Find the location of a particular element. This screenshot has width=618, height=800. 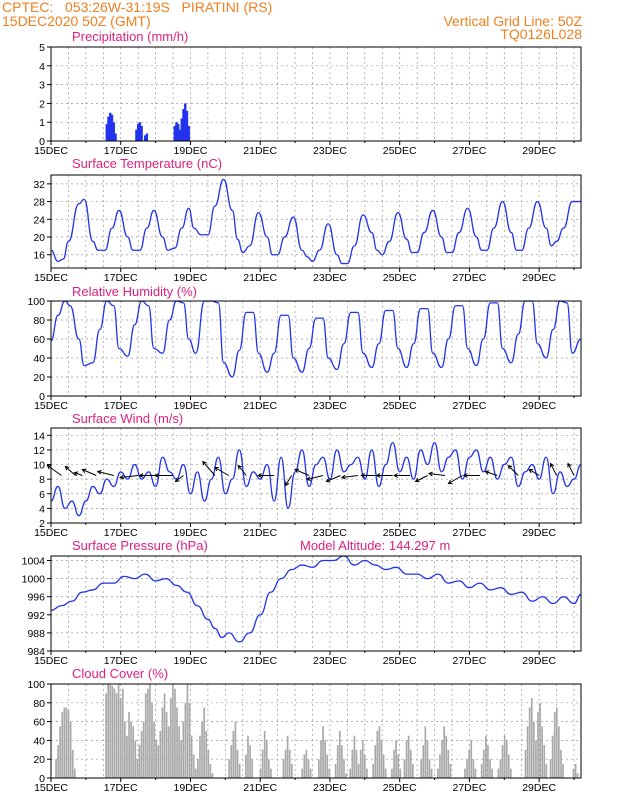

panel-title: Surface Pressure (hPa) is located at coordinates (140, 545).